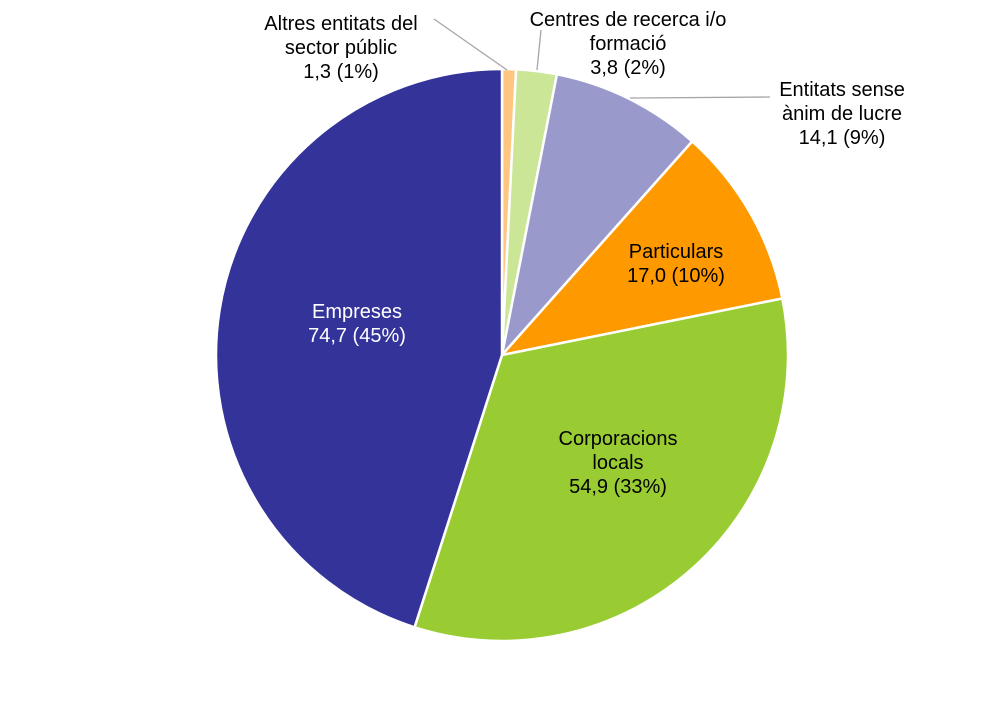 The image size is (1004, 709). What do you see at coordinates (842, 138) in the screenshot?
I see `slice-value-label: 14,1 (9%)` at bounding box center [842, 138].